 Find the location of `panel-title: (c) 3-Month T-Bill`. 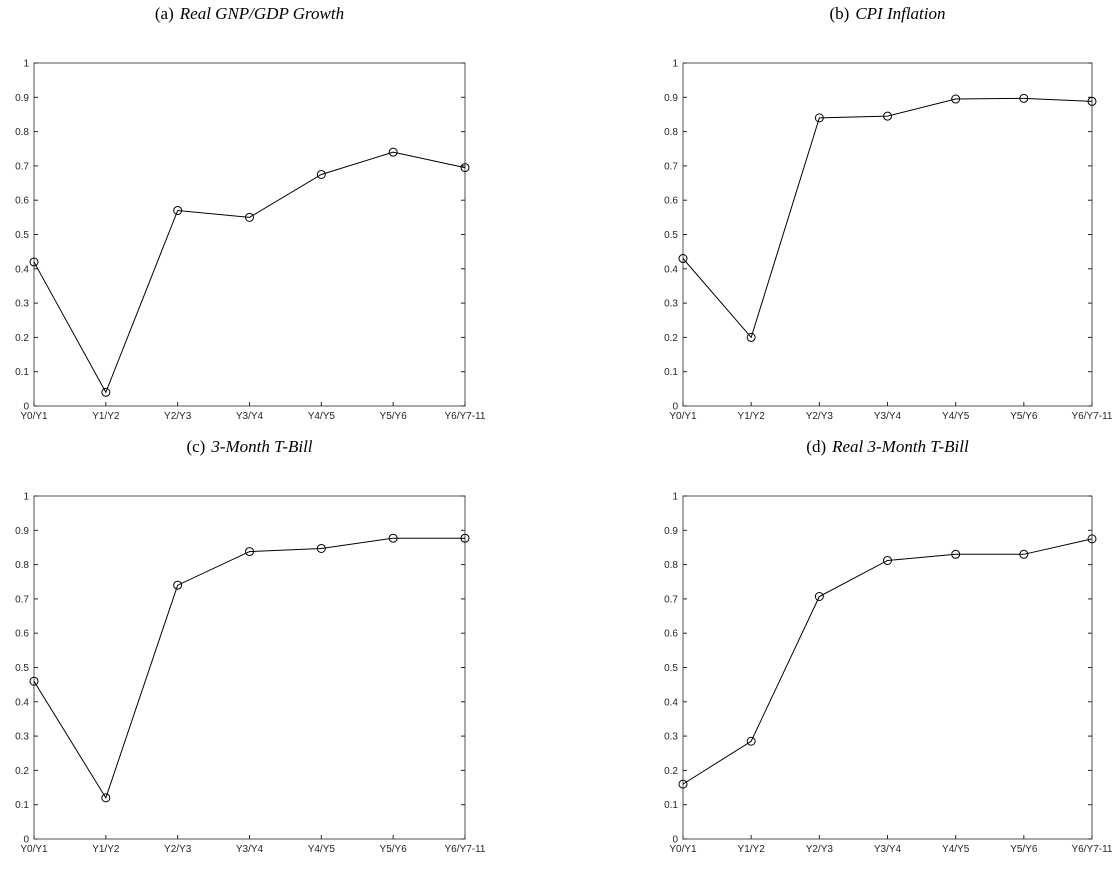

panel-title: (c) 3-Month T-Bill is located at coordinates (249, 446).